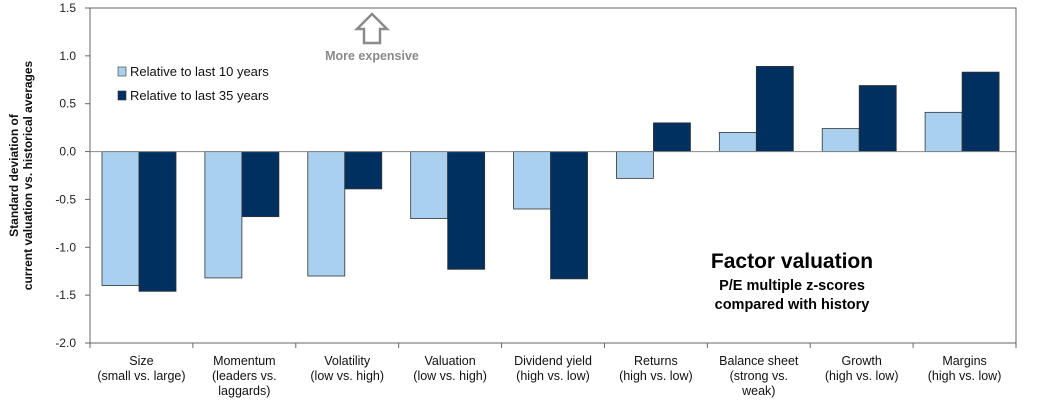  What do you see at coordinates (67, 56) in the screenshot?
I see `y-tick-label: 1.0` at bounding box center [67, 56].